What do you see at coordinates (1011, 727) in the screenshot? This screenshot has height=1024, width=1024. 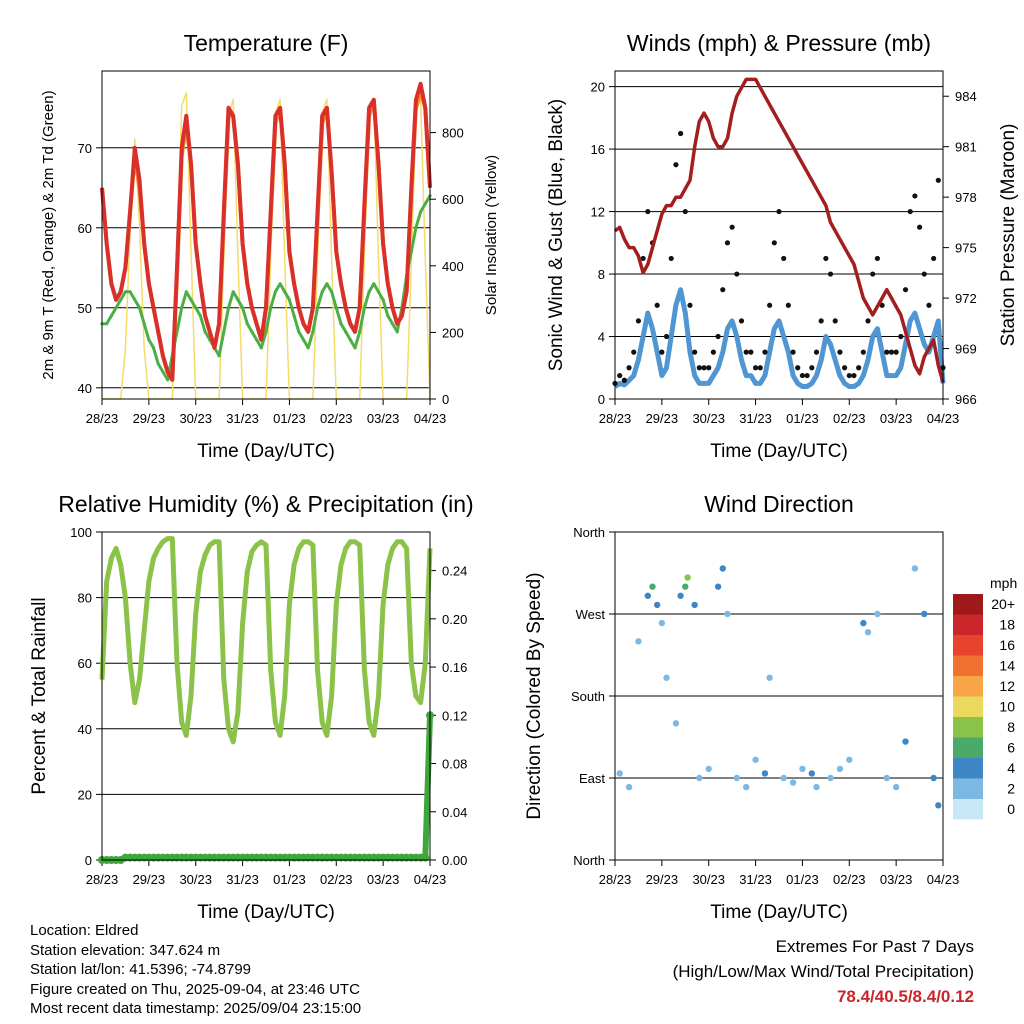 I see `legend-label: 8` at bounding box center [1011, 727].